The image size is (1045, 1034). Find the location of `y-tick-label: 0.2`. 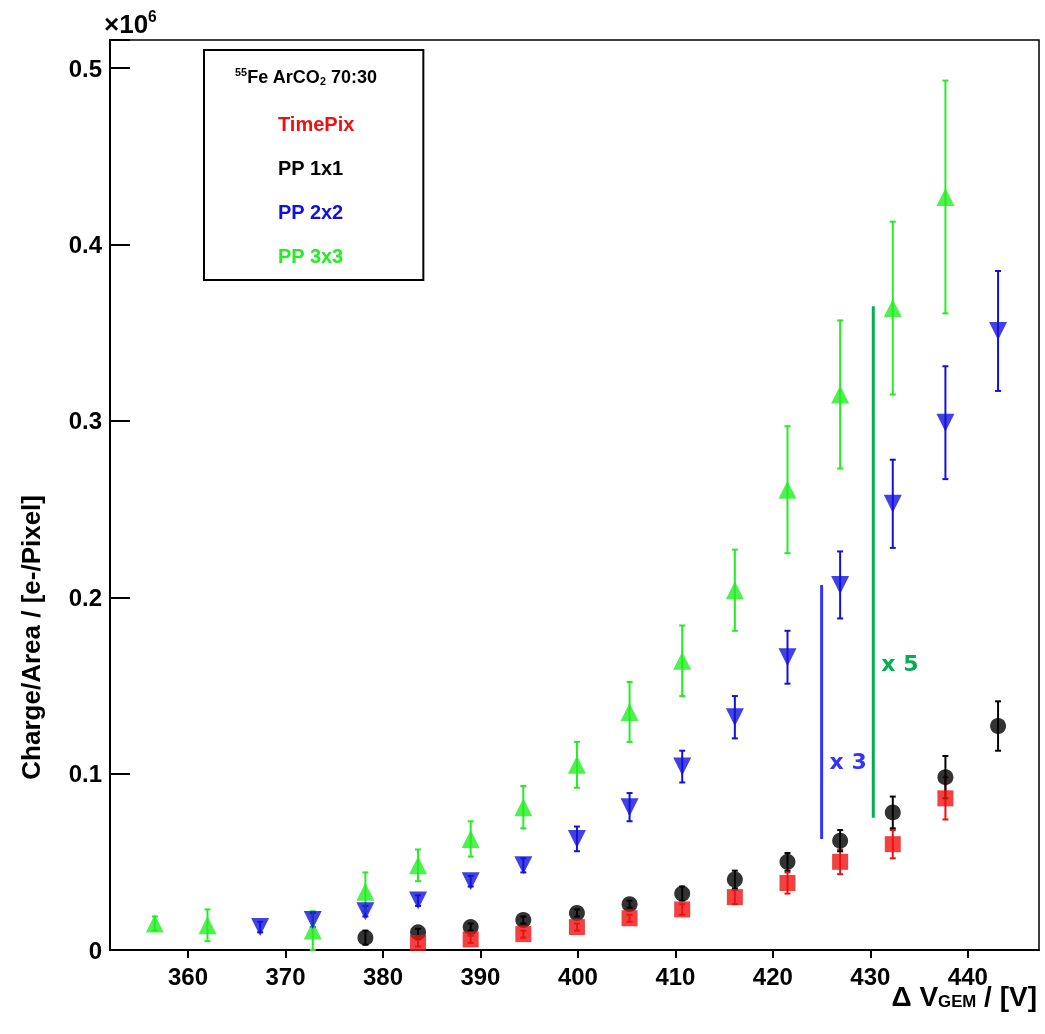

y-tick-label: 0.2 is located at coordinates (85, 597).